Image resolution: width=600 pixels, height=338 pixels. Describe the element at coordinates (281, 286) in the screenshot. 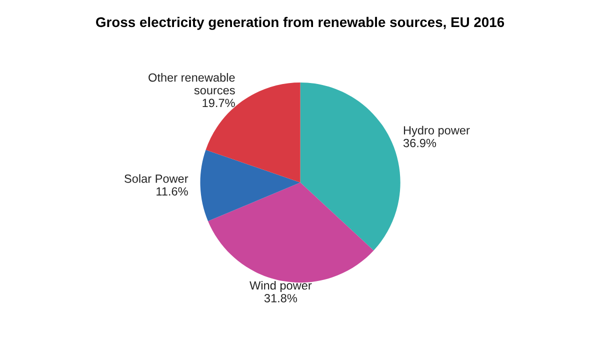

I see `slice-label: Wind power` at that location.